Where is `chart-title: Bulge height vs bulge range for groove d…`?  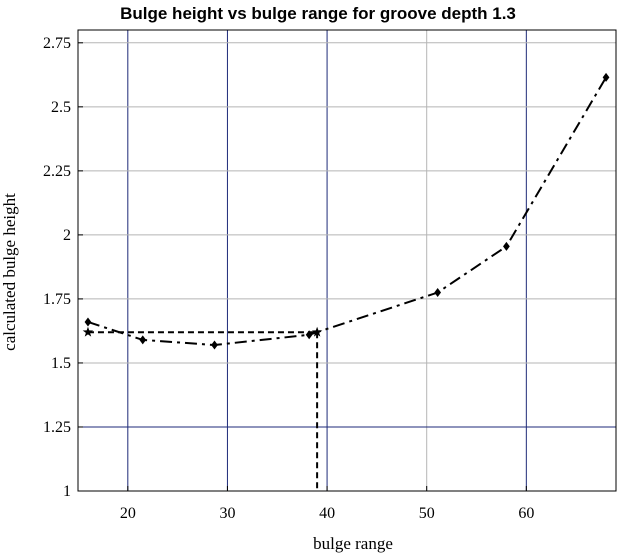
chart-title: Bulge height vs bulge range for groove d… is located at coordinates (318, 13).